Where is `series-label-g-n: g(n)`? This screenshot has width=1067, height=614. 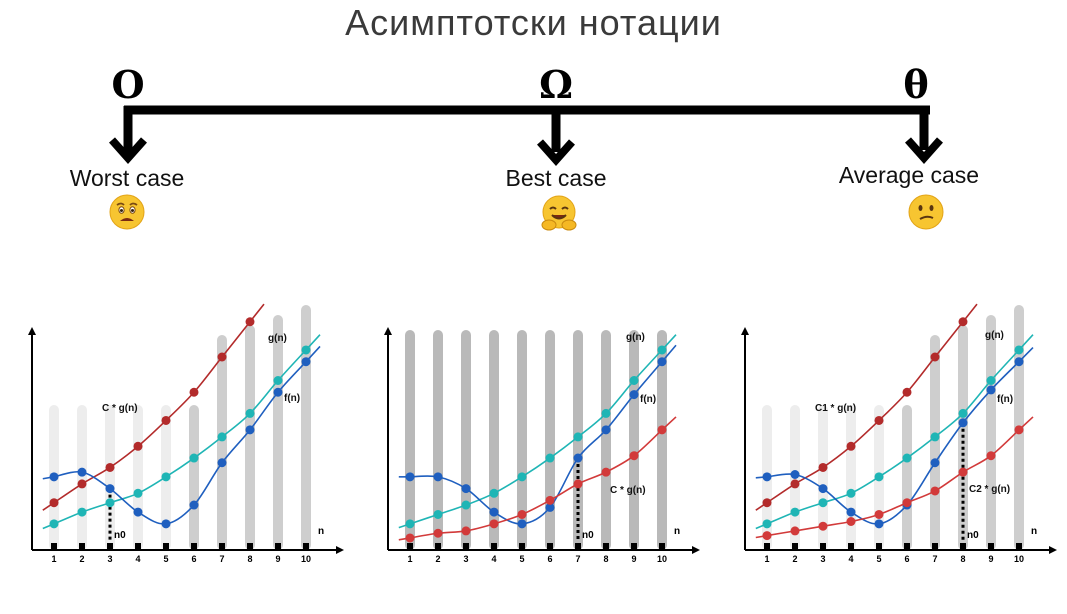 series-label-g-n: g(n) is located at coordinates (277, 338).